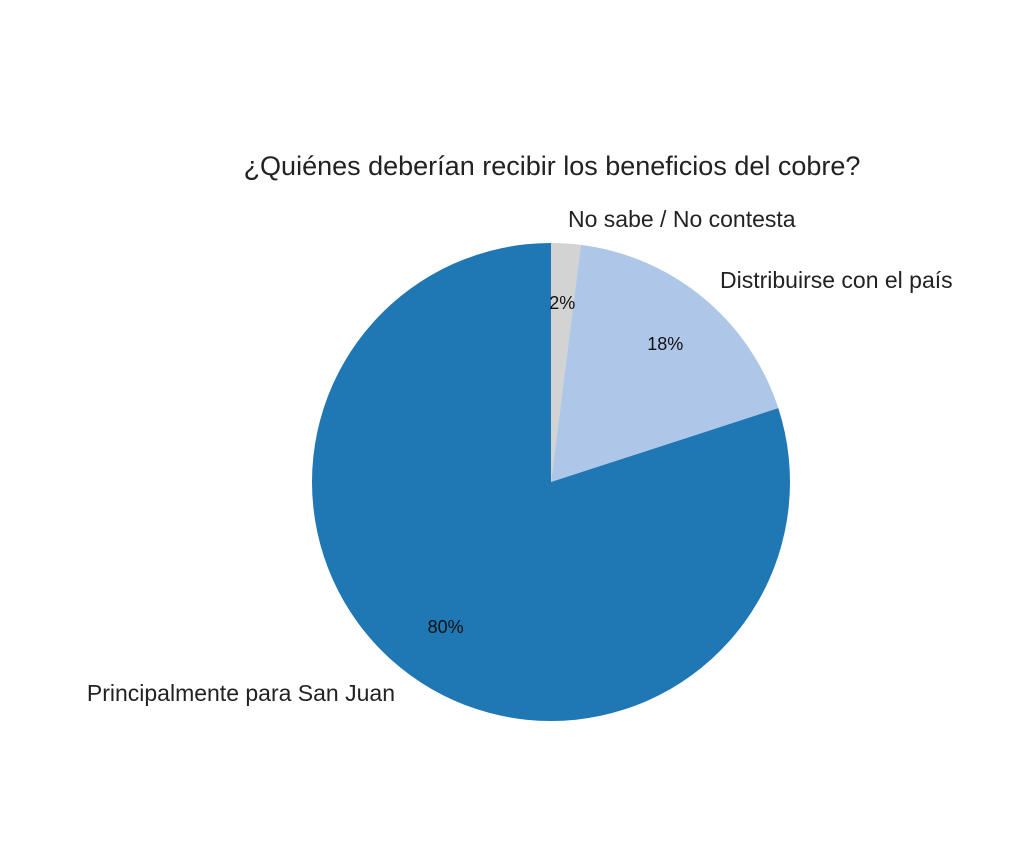 Image resolution: width=1024 pixels, height=842 pixels. I want to click on pie-value-label-2: 18%, so click(665, 344).